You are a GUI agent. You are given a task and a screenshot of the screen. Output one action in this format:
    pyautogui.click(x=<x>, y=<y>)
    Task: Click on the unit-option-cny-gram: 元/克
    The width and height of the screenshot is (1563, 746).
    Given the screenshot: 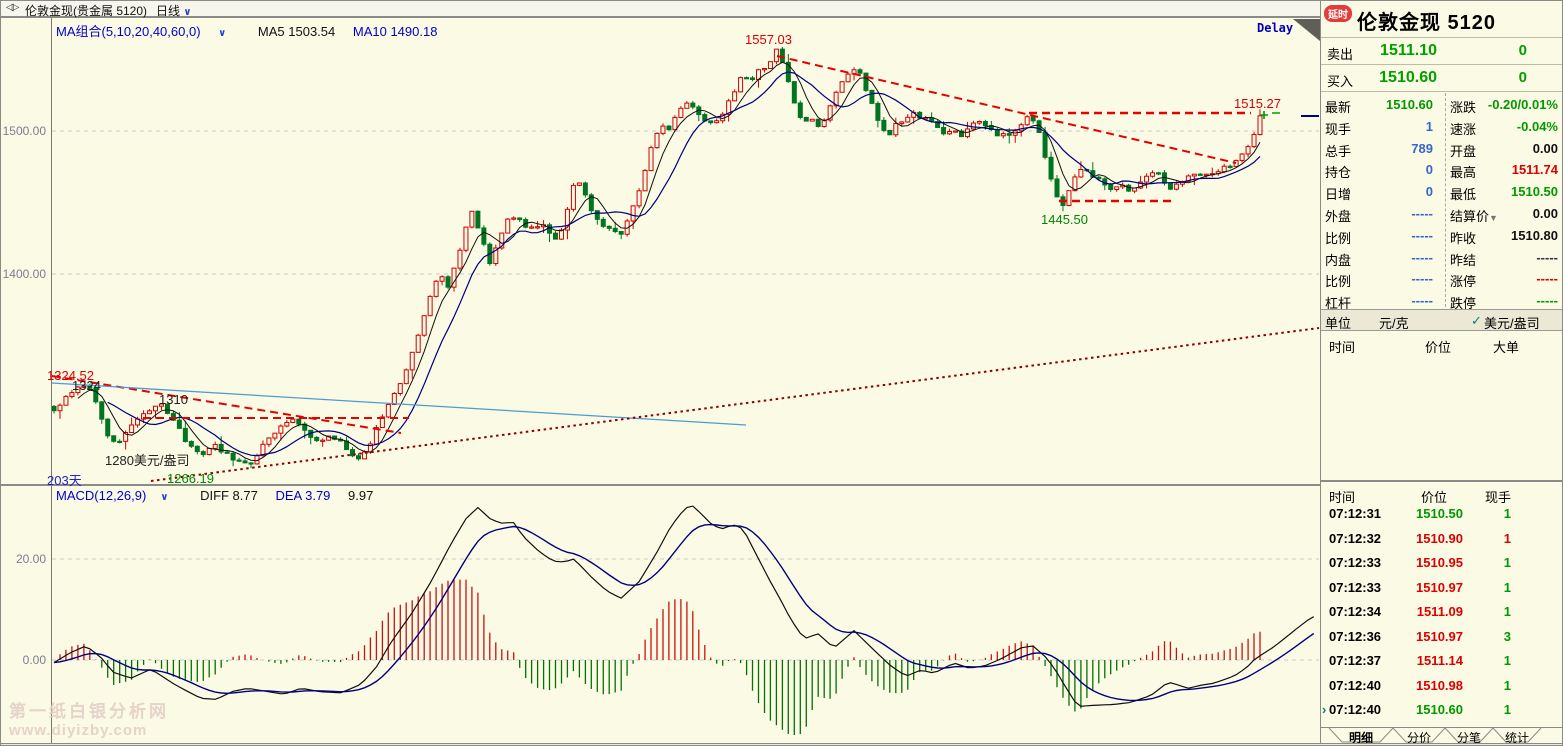 What is the action you would take?
    pyautogui.click(x=1394, y=323)
    